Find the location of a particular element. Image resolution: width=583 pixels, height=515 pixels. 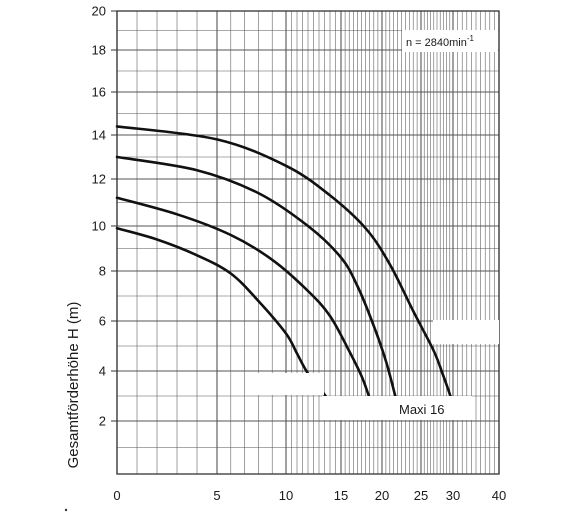

x-tick-label: 20 is located at coordinates (382, 495).